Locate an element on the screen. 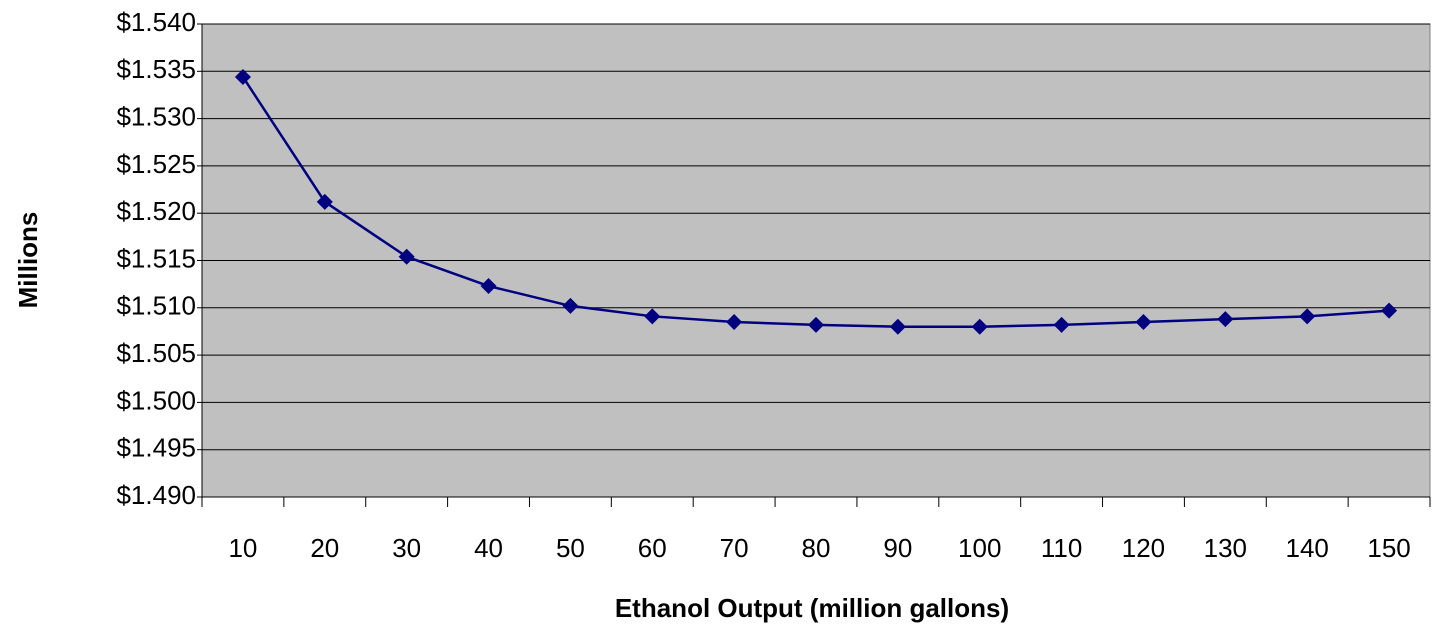  x-tick-label: 20 is located at coordinates (324, 548).